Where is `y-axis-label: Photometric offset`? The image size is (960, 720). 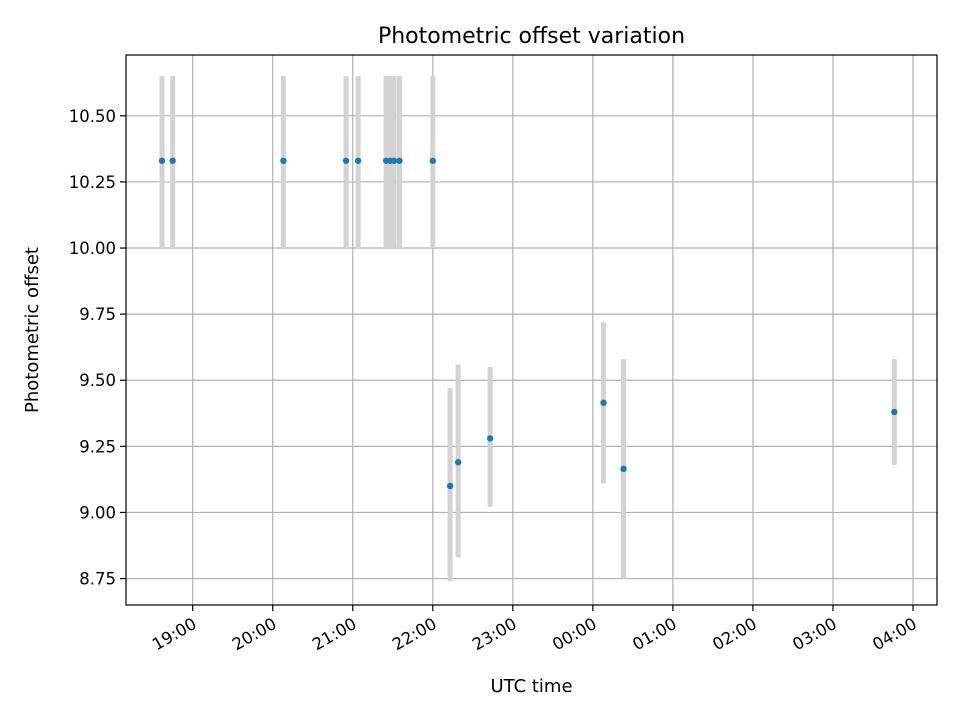 y-axis-label: Photometric offset is located at coordinates (32, 330).